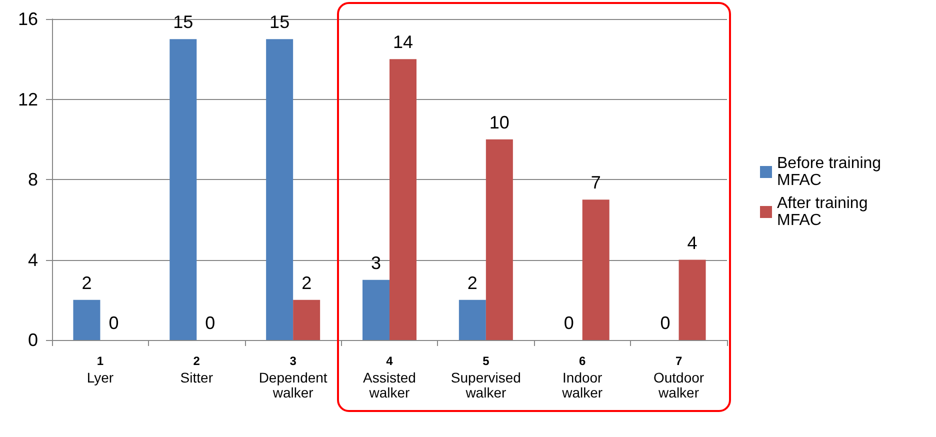 The image size is (936, 437). Describe the element at coordinates (376, 262) in the screenshot. I see `data-label: 3` at that location.